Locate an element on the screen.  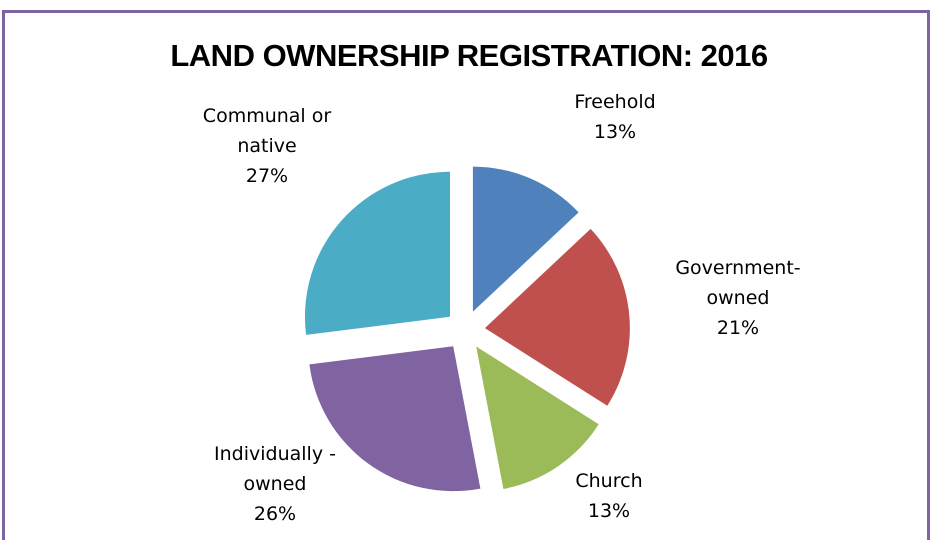
pie-label-individually-owned: Individually -owned 26% is located at coordinates (275, 484).